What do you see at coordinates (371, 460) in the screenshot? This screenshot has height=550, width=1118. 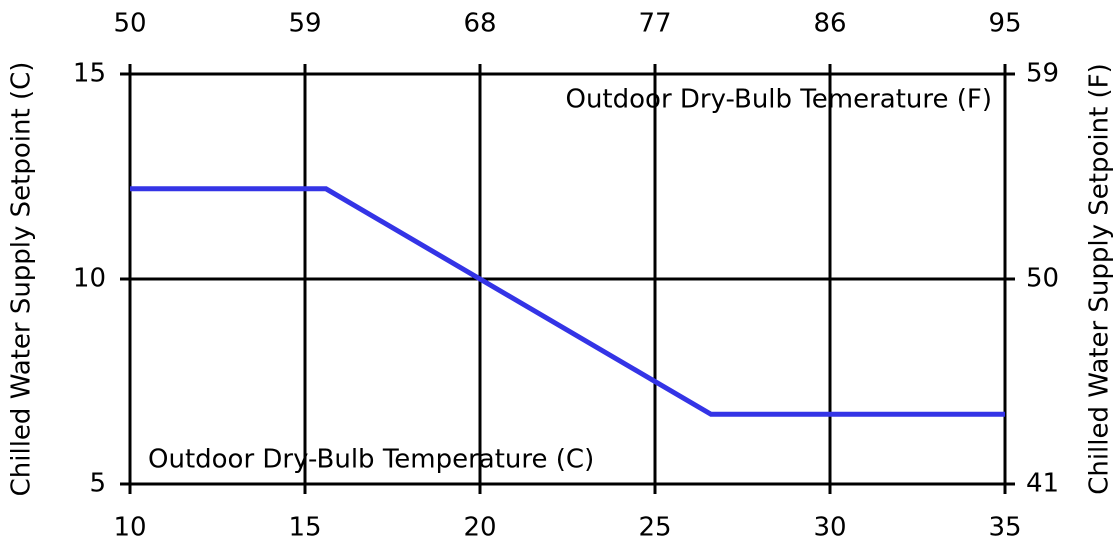 I see `x-axis-title: Outdoor Dry-Bulb Temperature (C)` at bounding box center [371, 460].